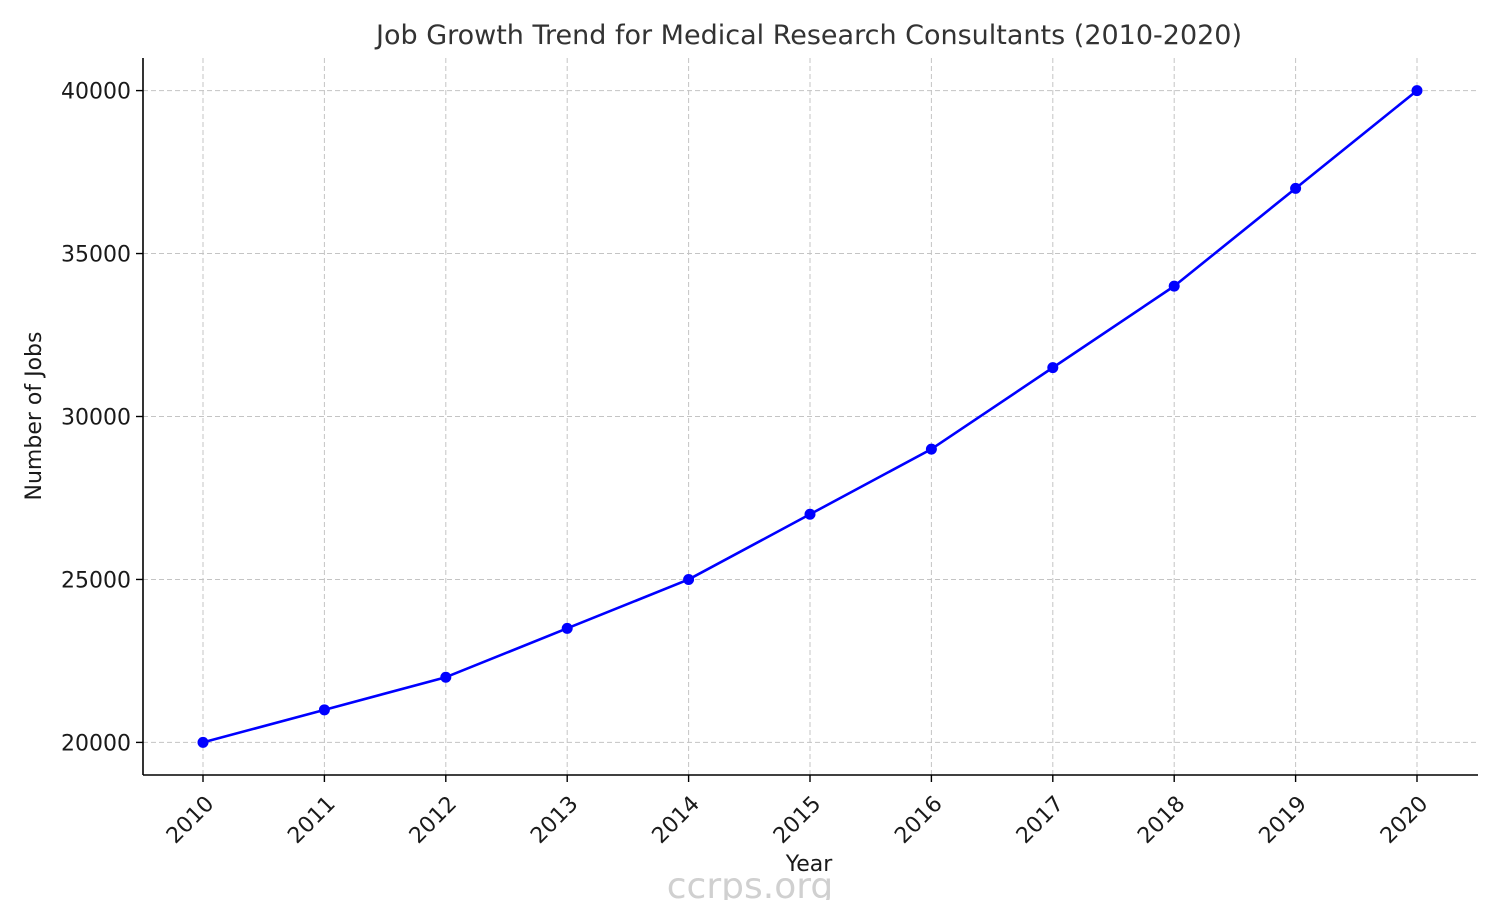 The image size is (1500, 900). I want to click on x-tick-label: 2011, so click(311, 820).